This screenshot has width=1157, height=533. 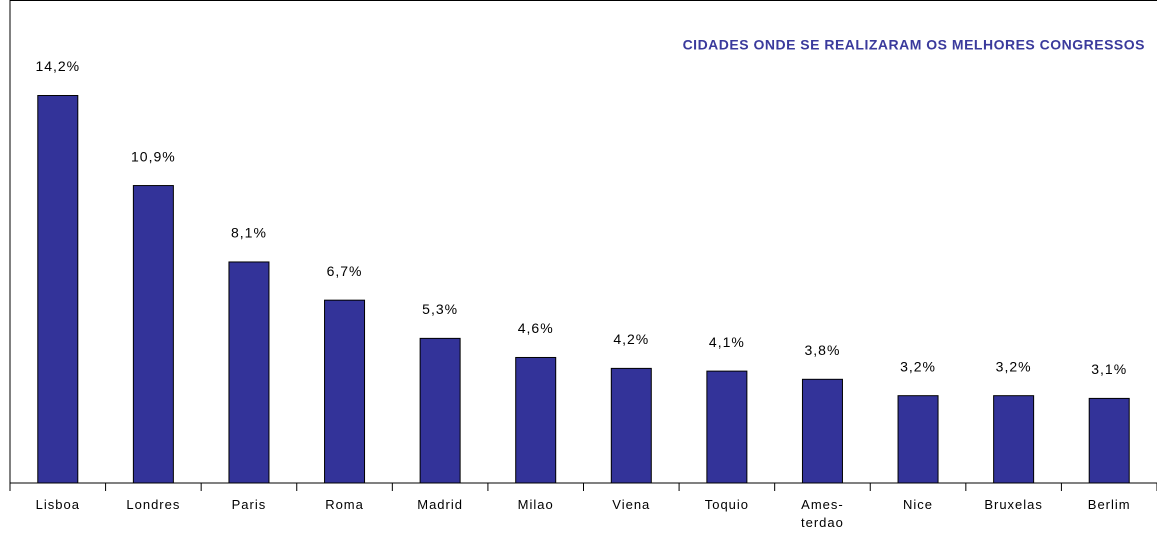 What do you see at coordinates (57, 66) in the screenshot?
I see `data-label: 14,2%` at bounding box center [57, 66].